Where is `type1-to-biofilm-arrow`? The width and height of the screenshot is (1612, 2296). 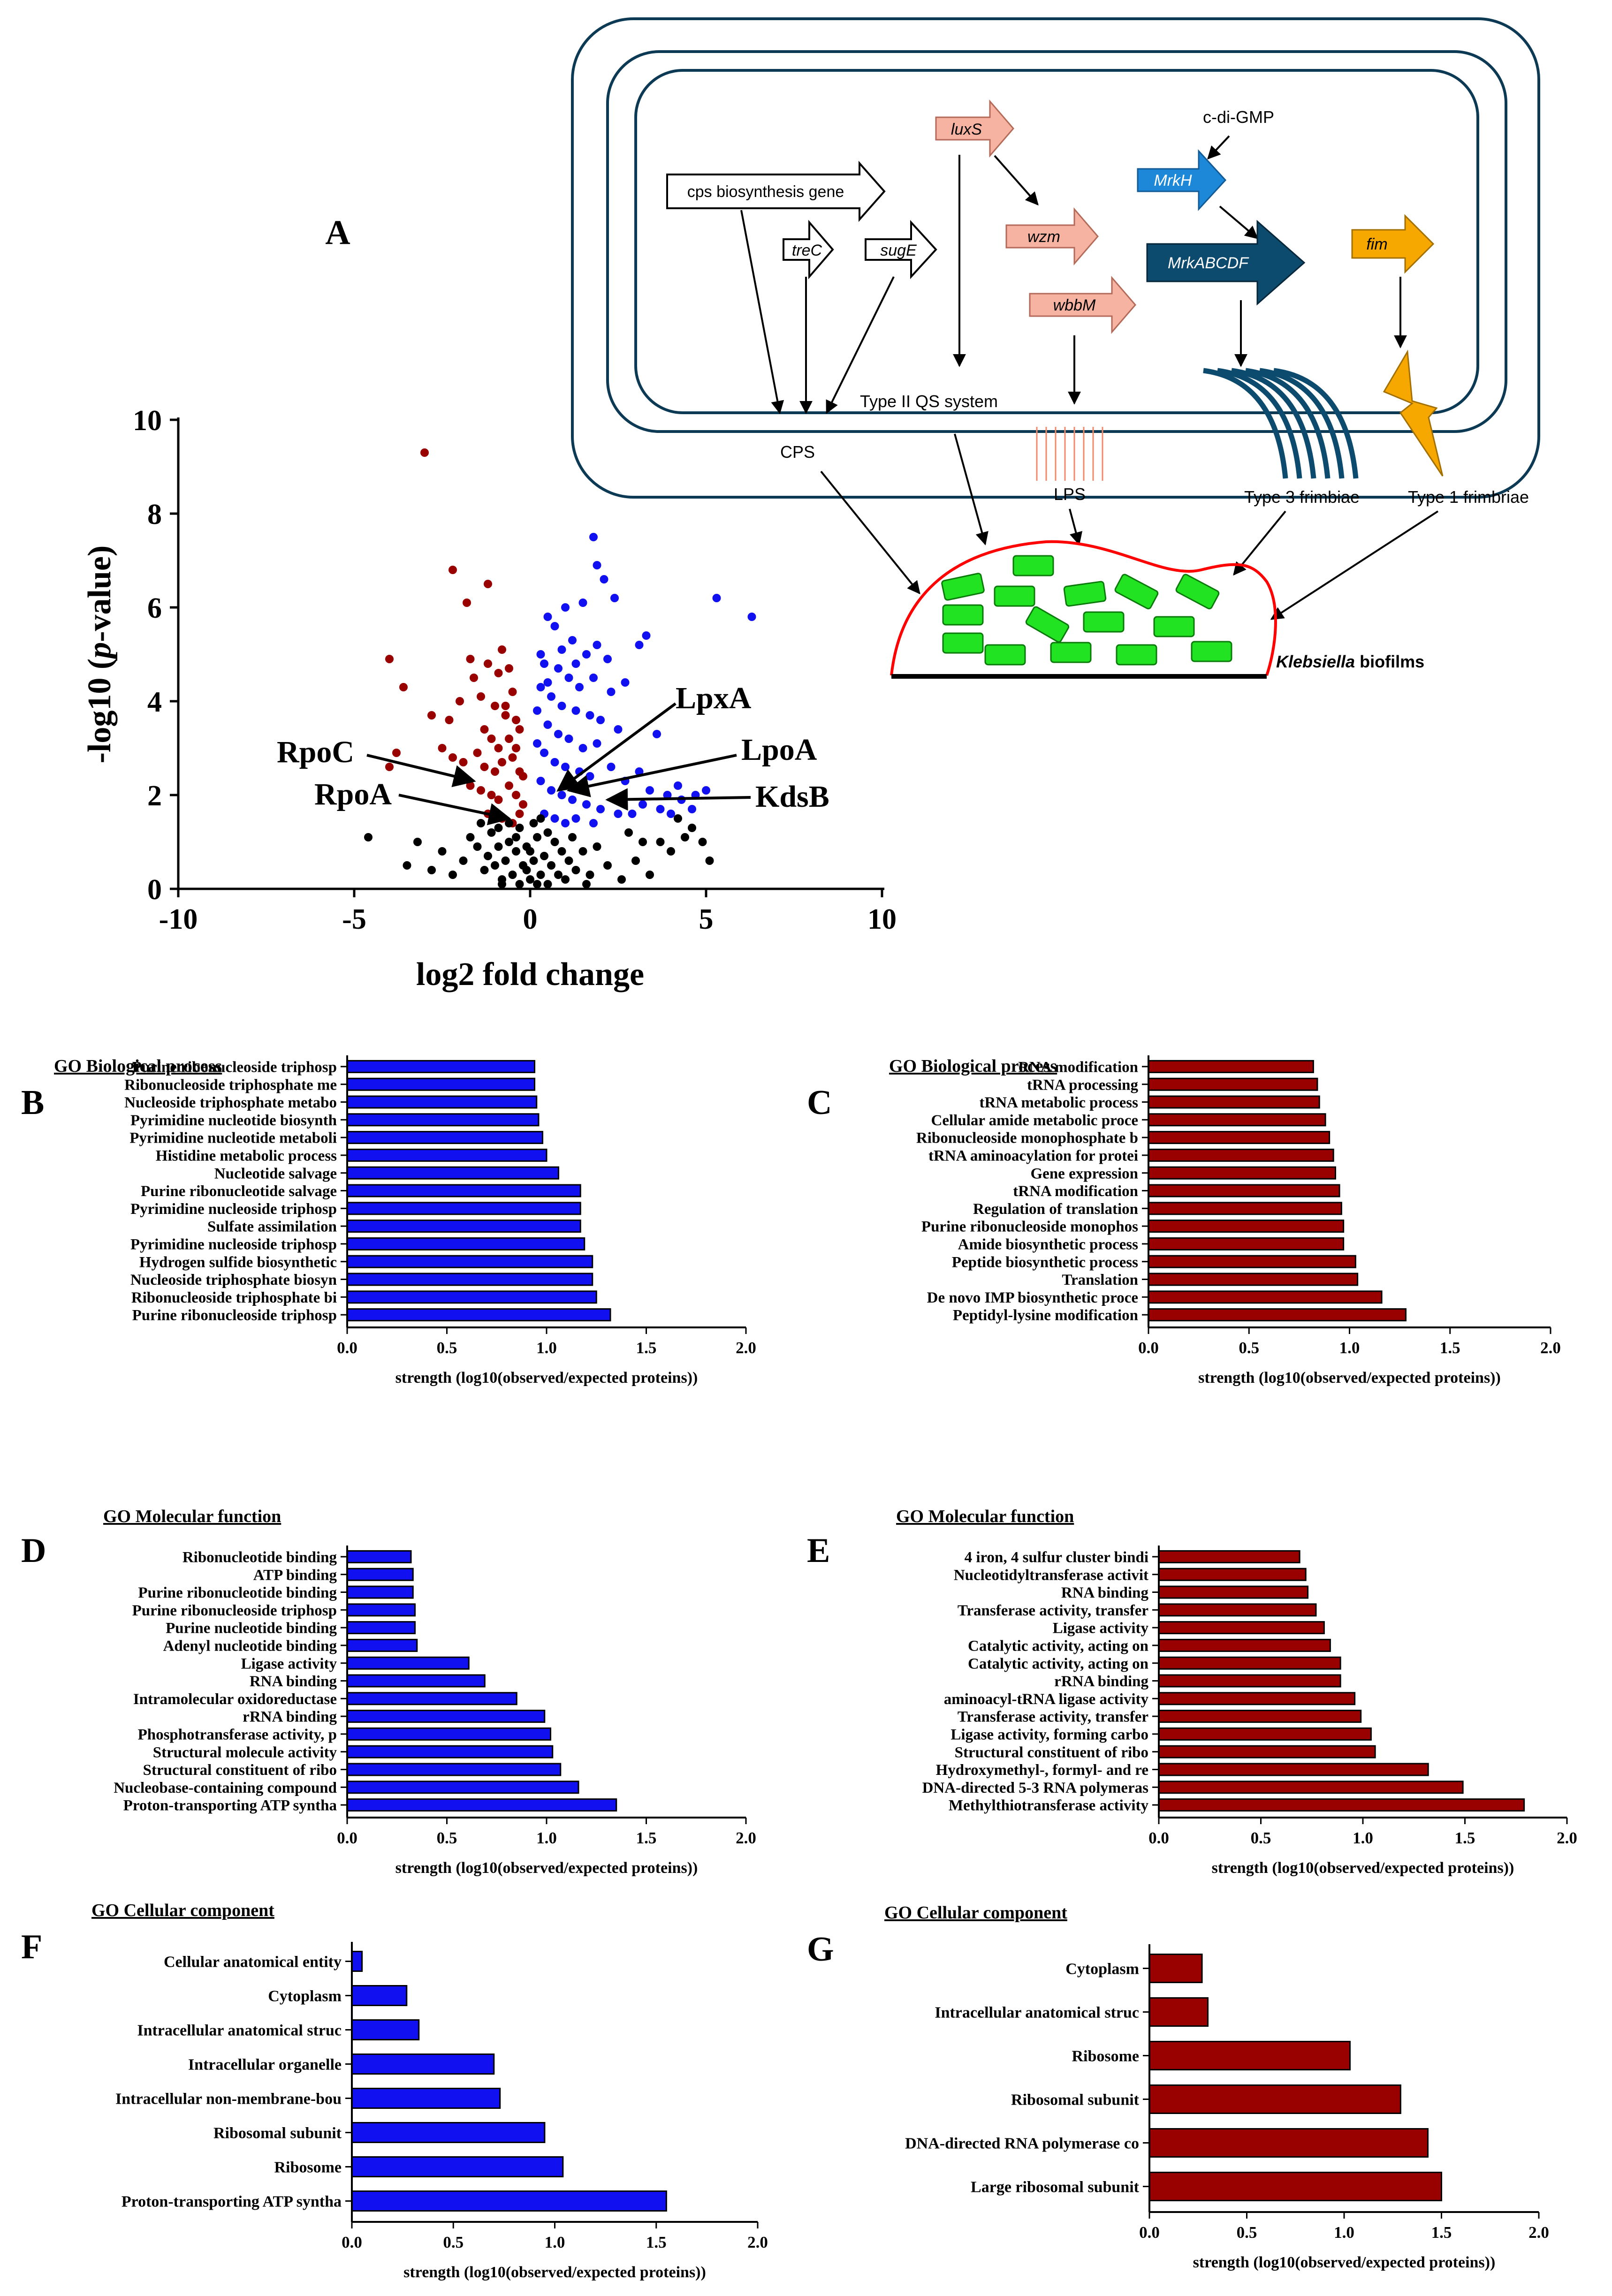
type1-to-biofilm-arrow is located at coordinates (1354, 565).